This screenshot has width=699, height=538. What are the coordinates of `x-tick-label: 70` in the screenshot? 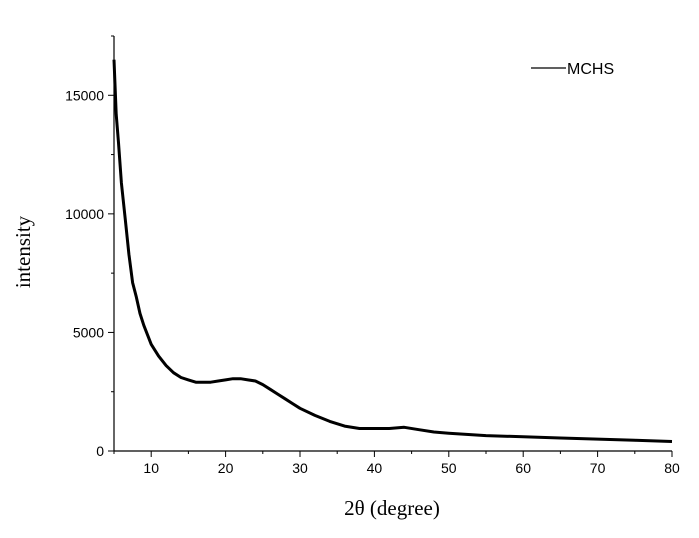 It's located at (598, 468).